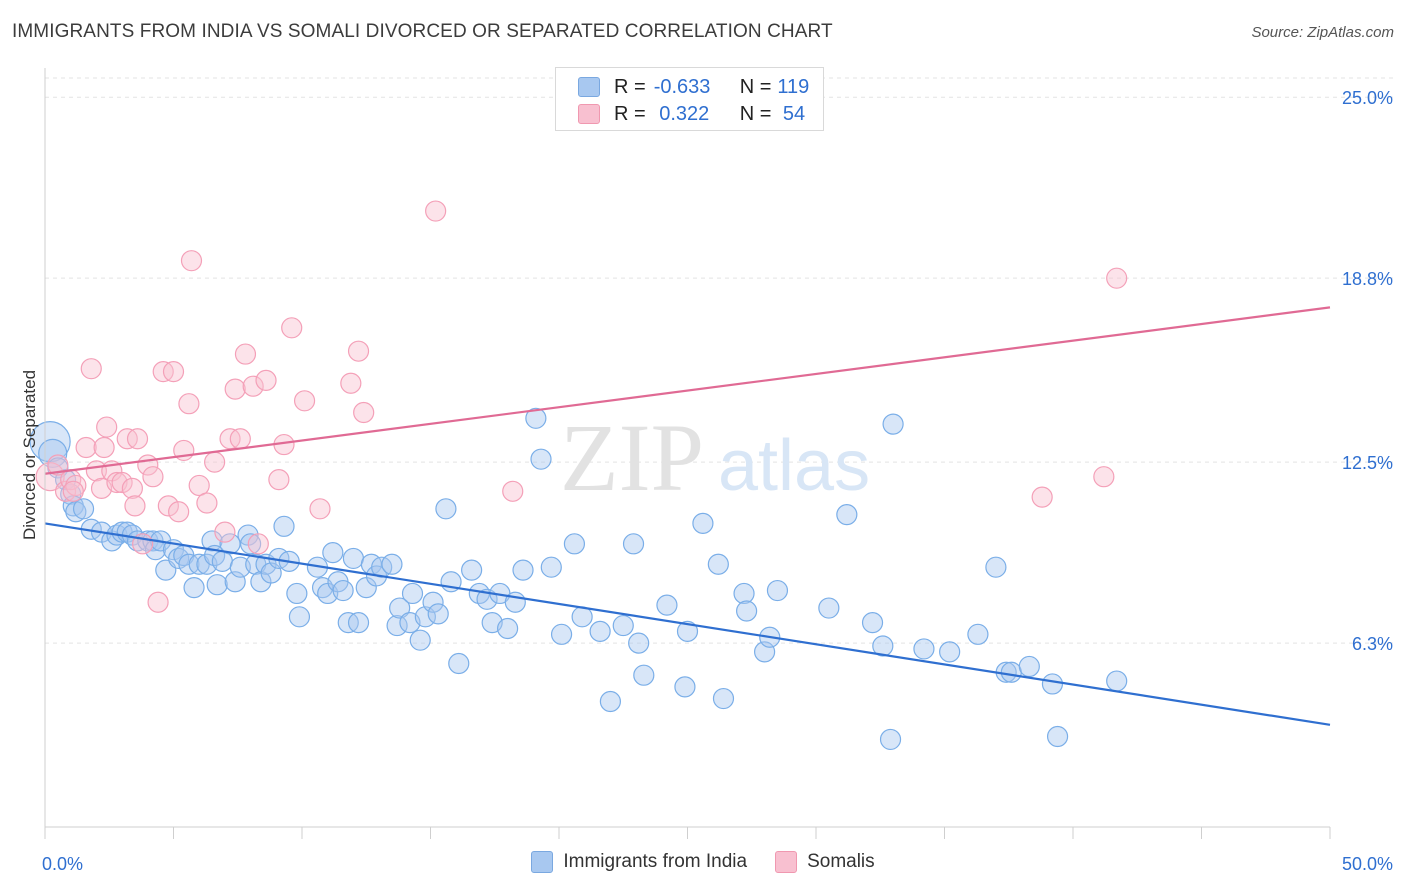 The image size is (1406, 892). Describe the element at coordinates (681, 113) in the screenshot. I see `r-value: 0.322` at that location.